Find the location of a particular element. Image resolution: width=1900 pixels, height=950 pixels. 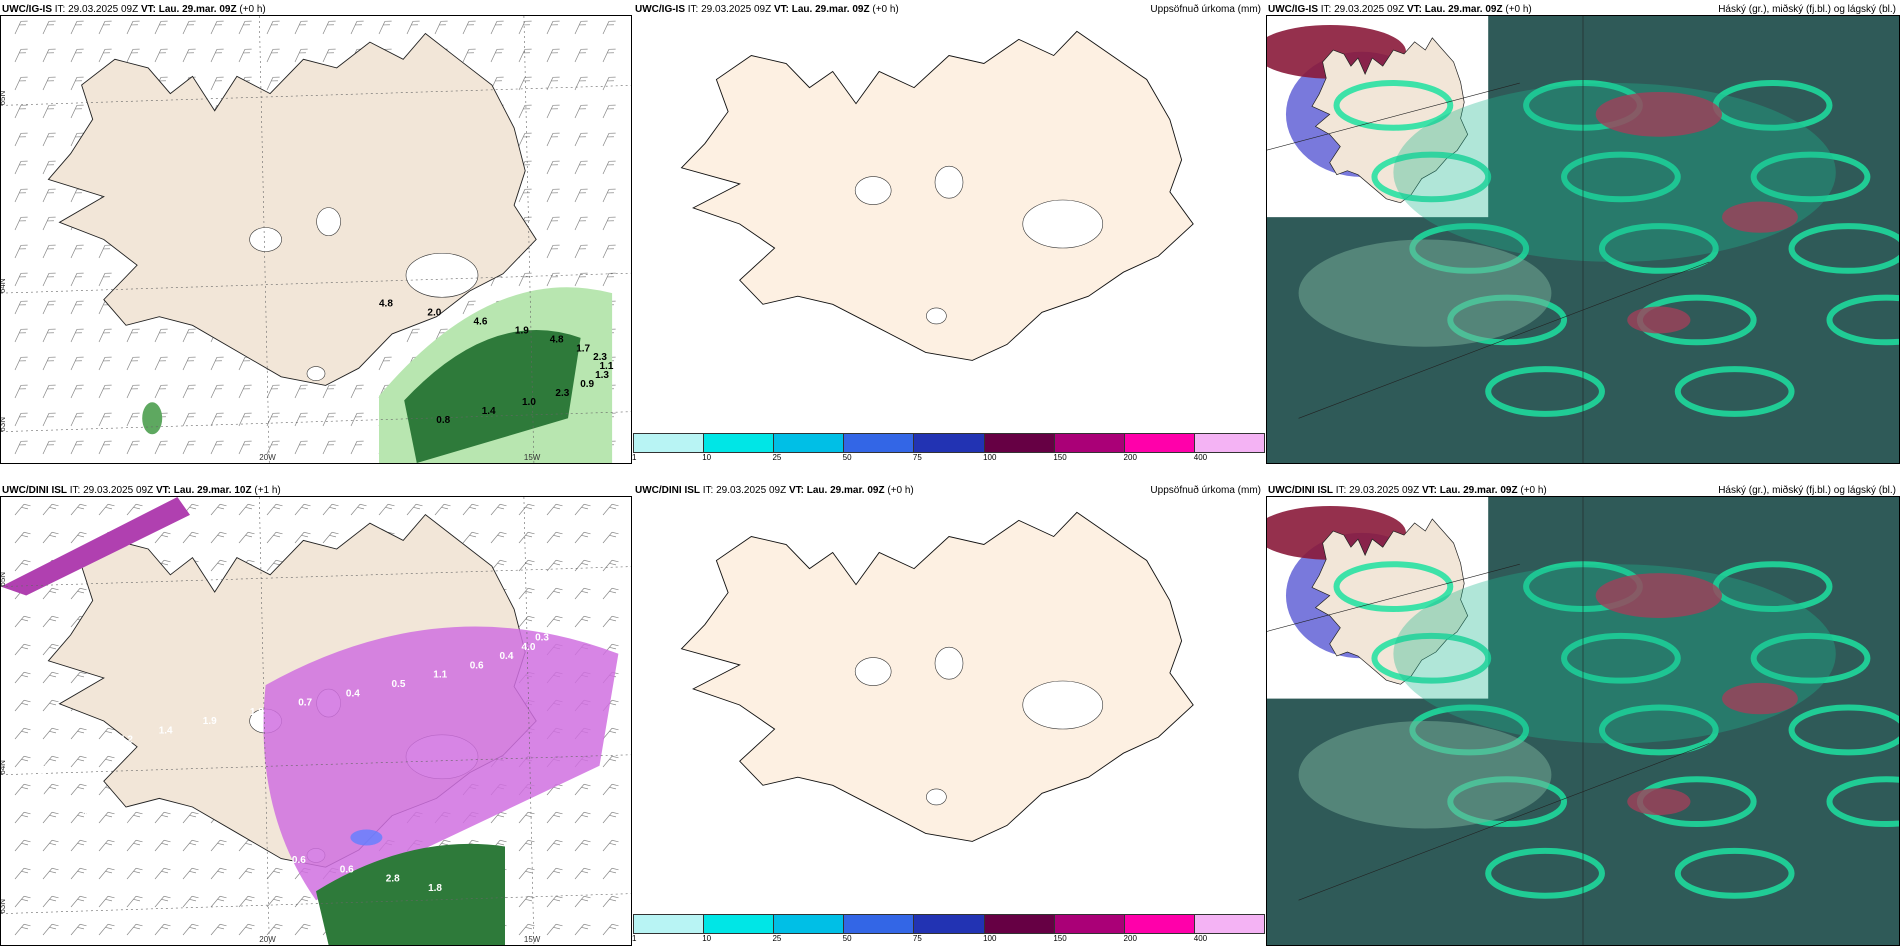

panel-title-right: Uppsöfnuð úrkoma (mm) is located at coordinates (1205, 490).